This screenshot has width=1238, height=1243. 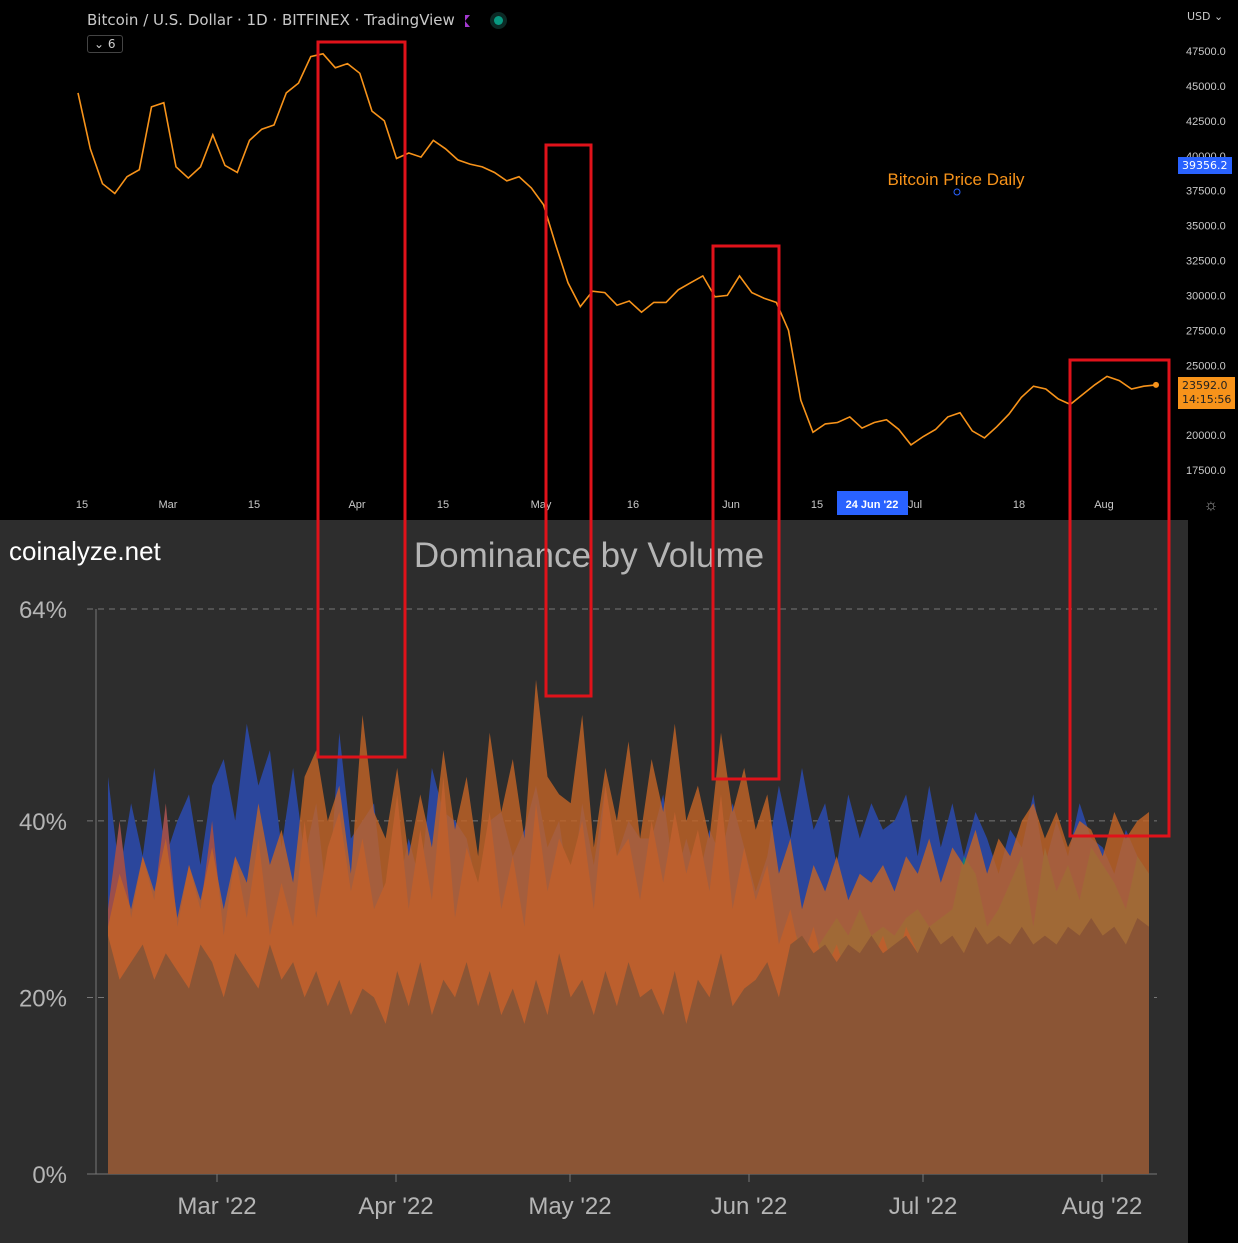 I want to click on price-x-tick: Apr, so click(x=356, y=505).